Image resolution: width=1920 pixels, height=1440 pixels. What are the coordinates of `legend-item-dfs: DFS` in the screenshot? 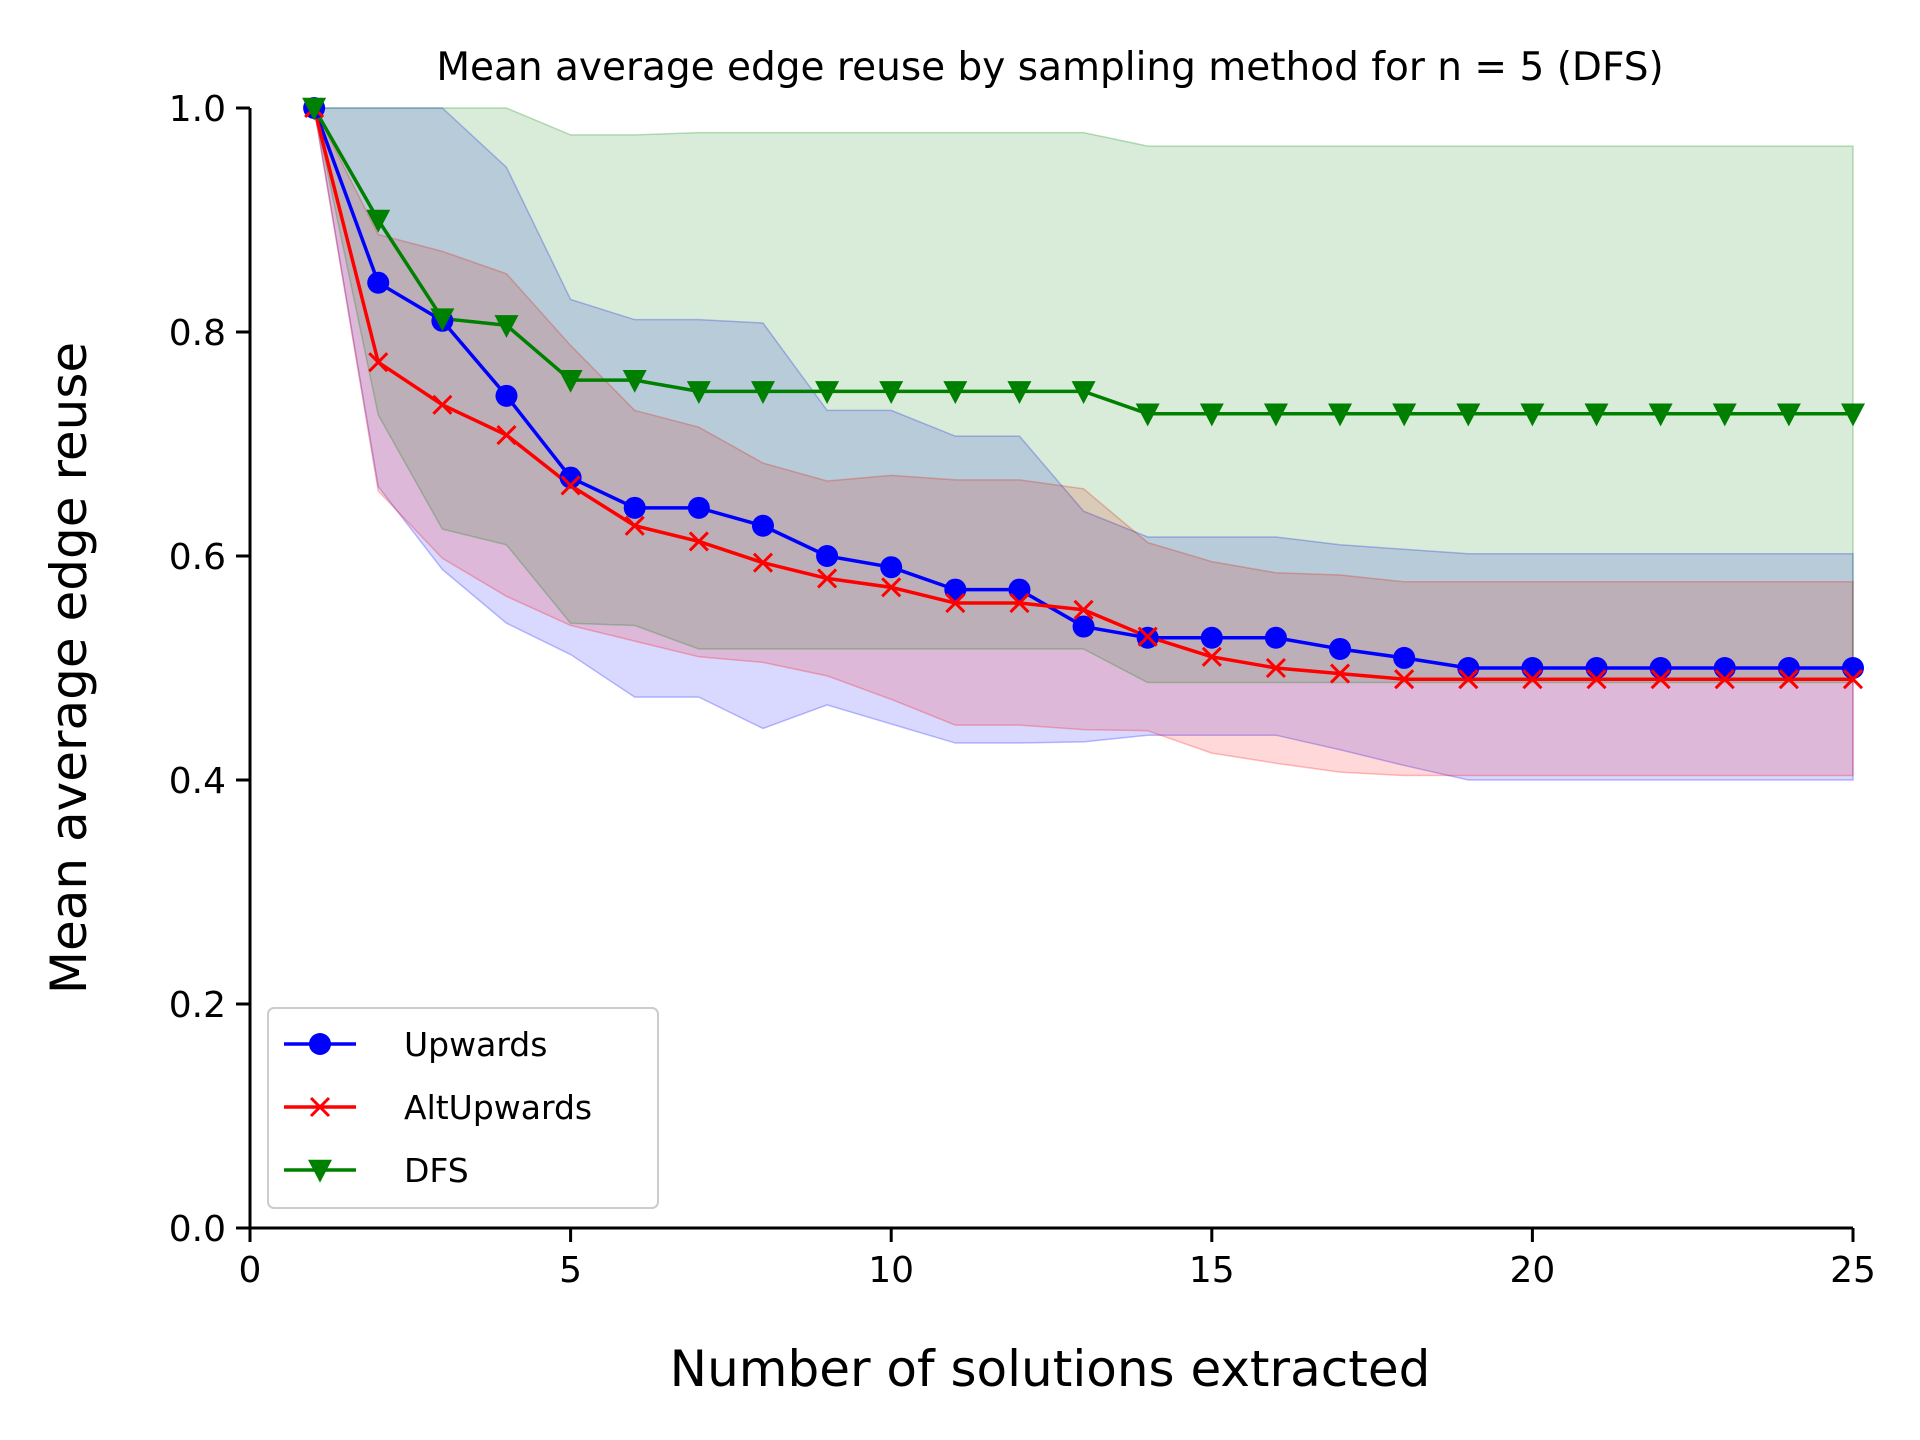 It's located at (376, 1170).